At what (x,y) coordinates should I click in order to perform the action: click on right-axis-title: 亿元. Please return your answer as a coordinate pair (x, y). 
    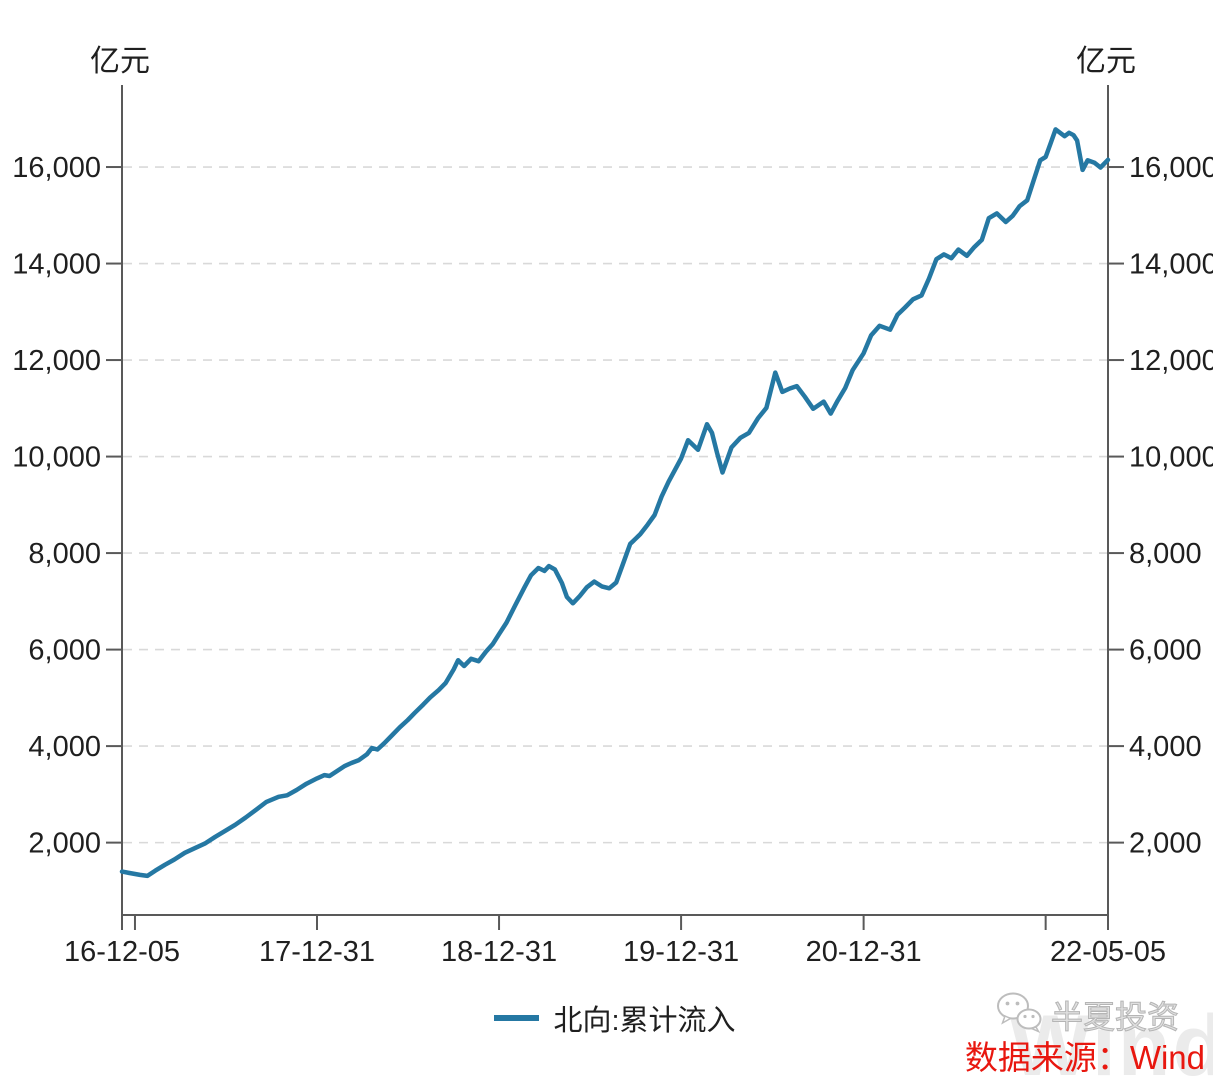
    Looking at the image, I should click on (1106, 61).